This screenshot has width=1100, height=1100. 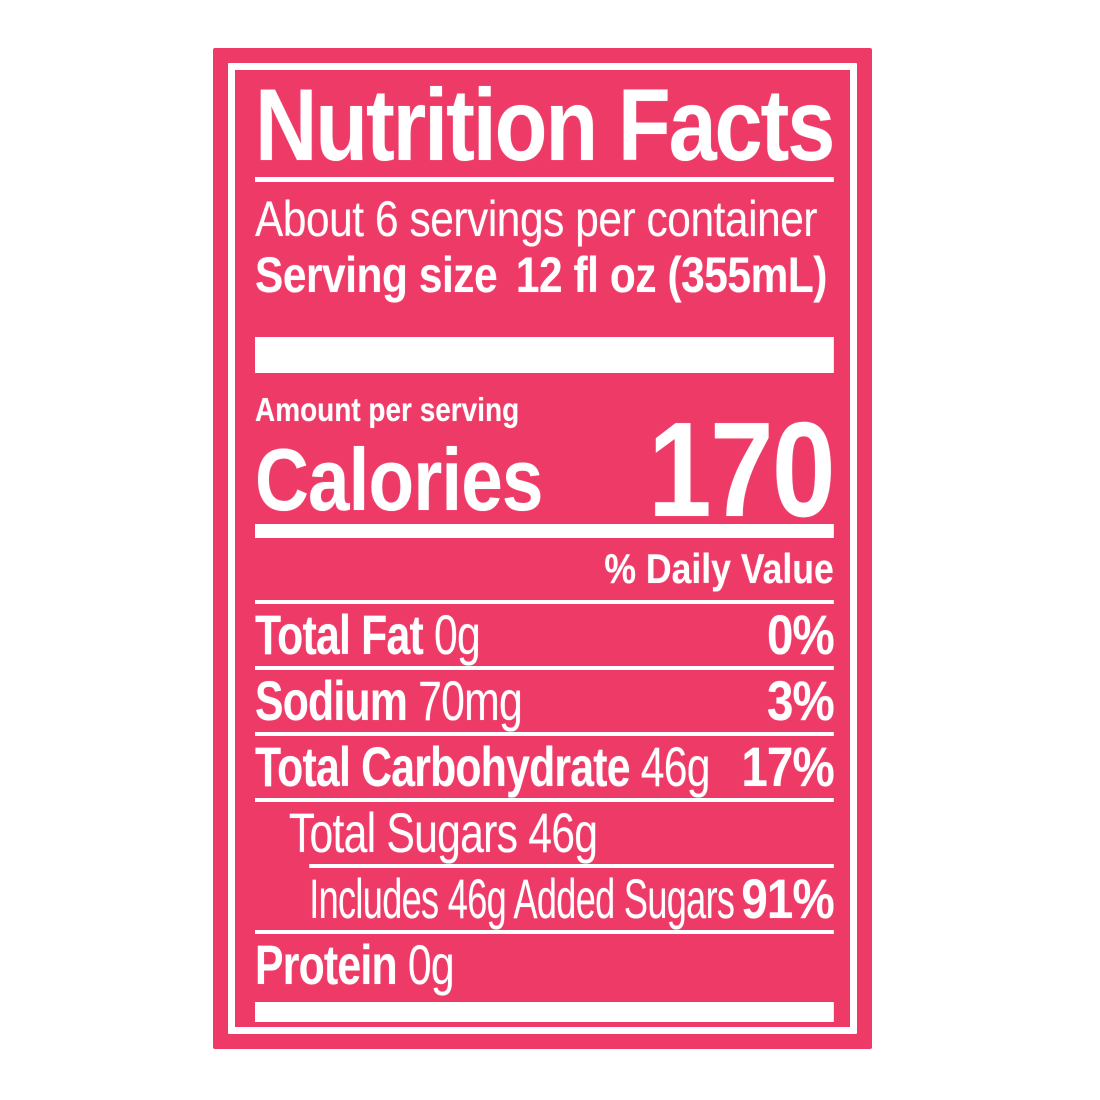 I want to click on nutrient-row-left: Sodium 70mg, so click(x=389, y=701).